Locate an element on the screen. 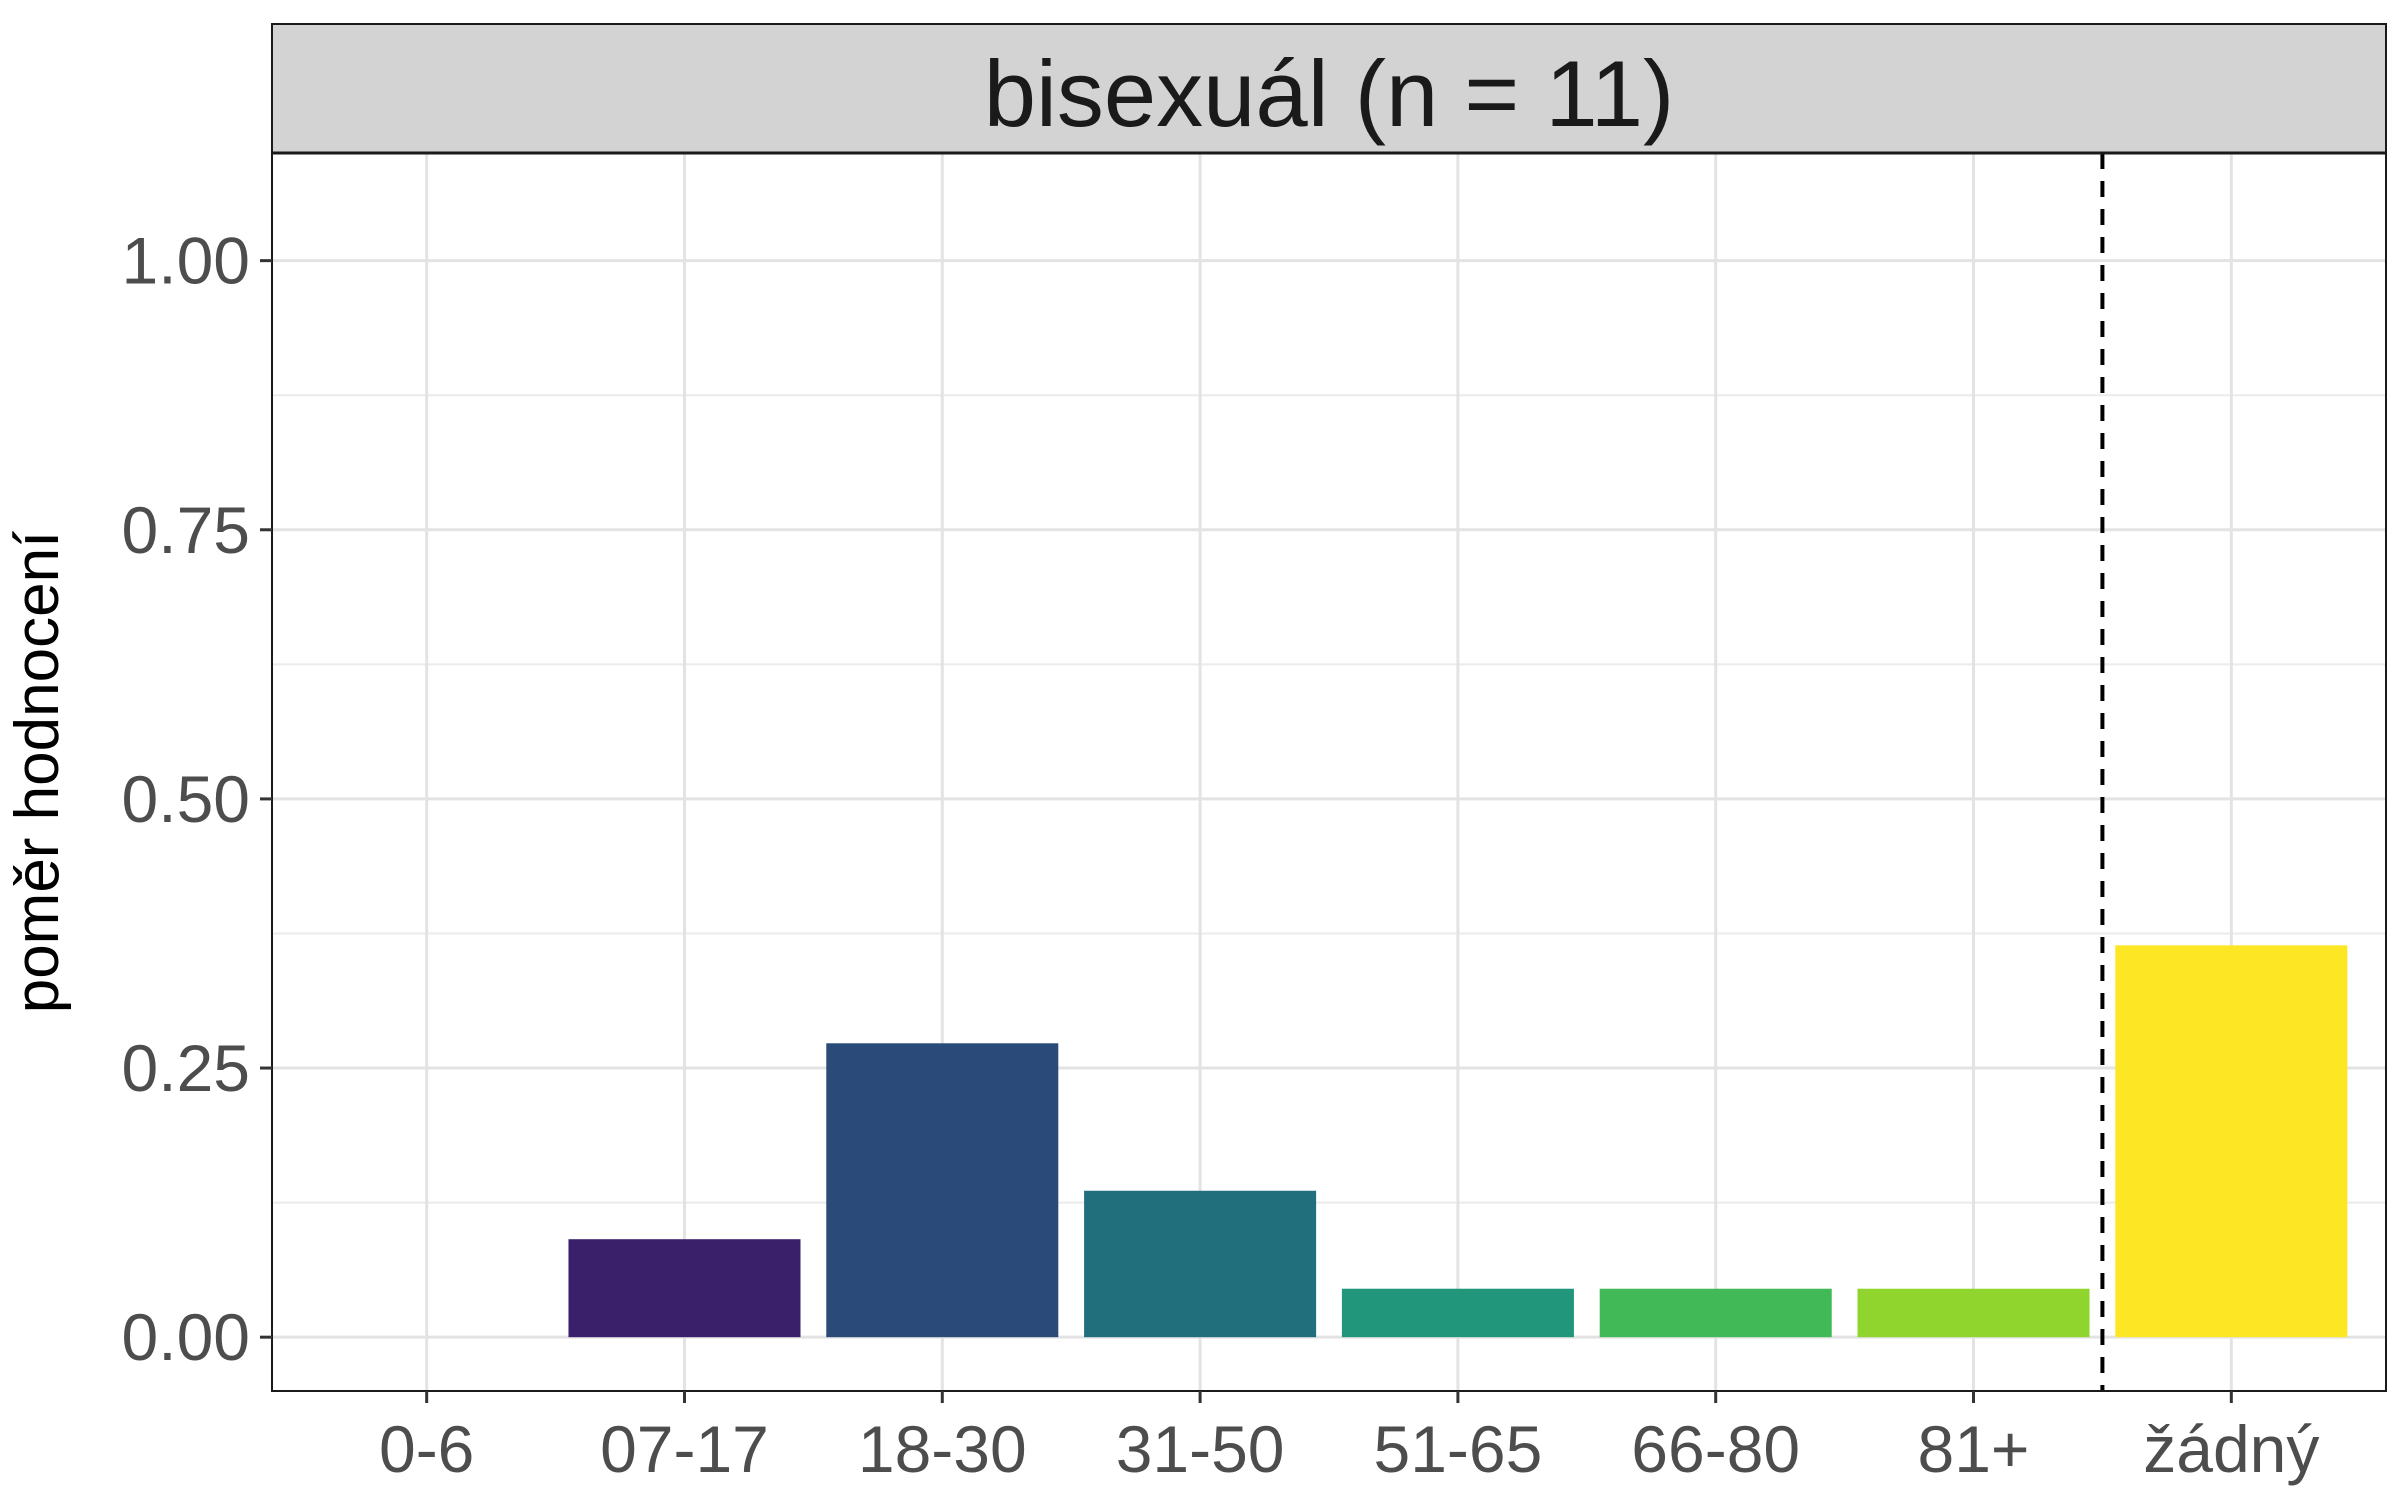  y-tick-label: 0.25 is located at coordinates (186, 1068).